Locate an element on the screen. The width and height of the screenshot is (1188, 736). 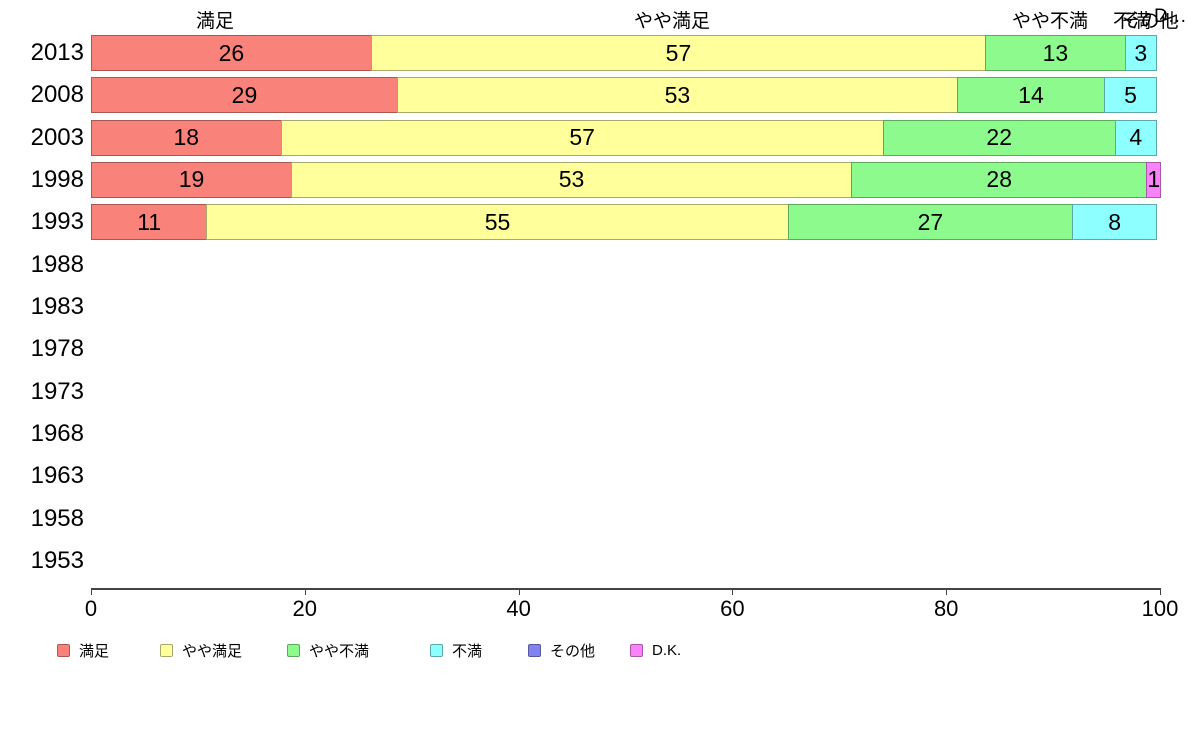
bar-value-label: 55 is located at coordinates (497, 221).